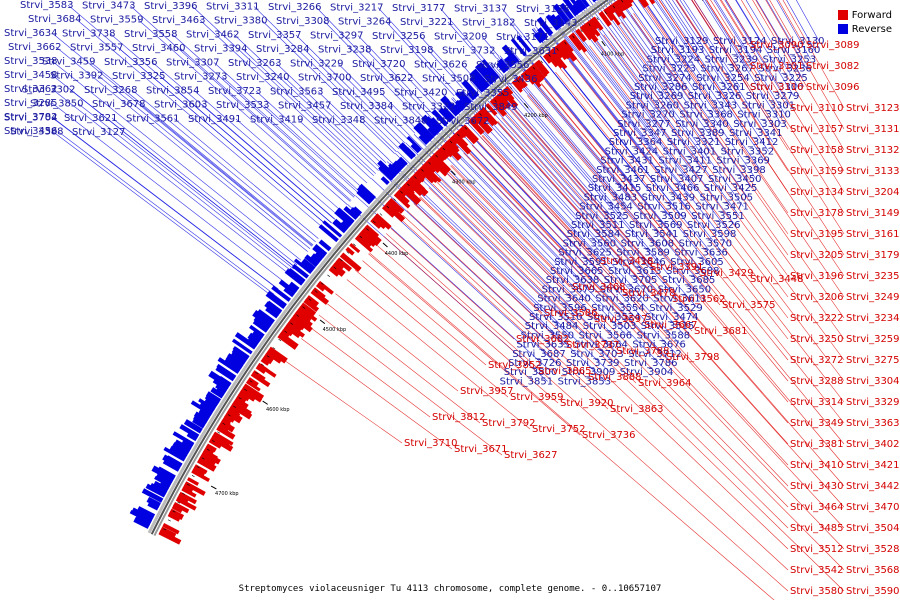 The image size is (900, 600). Describe the element at coordinates (227, 494) in the screenshot. I see `ruler-label: 4700 kbp` at that location.